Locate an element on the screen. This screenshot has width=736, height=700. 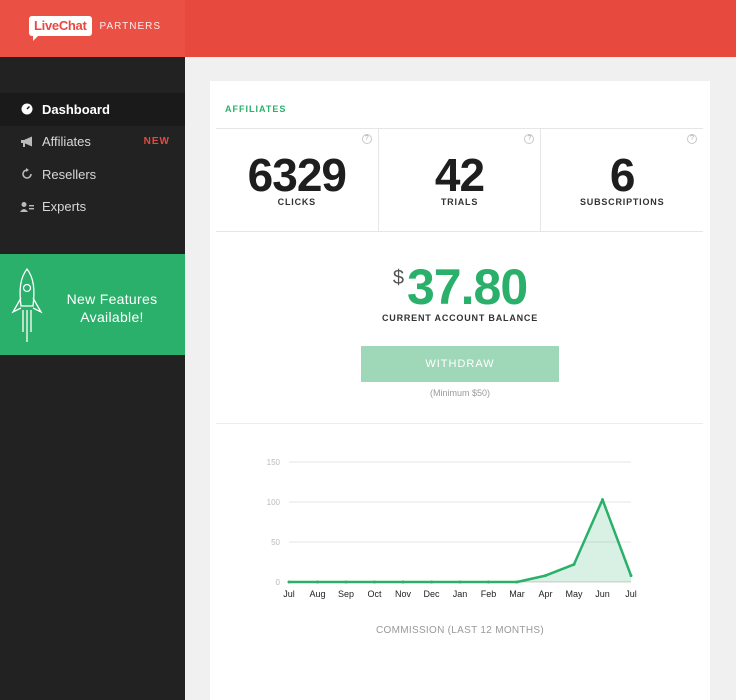
account-balance: $37.80 is located at coordinates (460, 287).